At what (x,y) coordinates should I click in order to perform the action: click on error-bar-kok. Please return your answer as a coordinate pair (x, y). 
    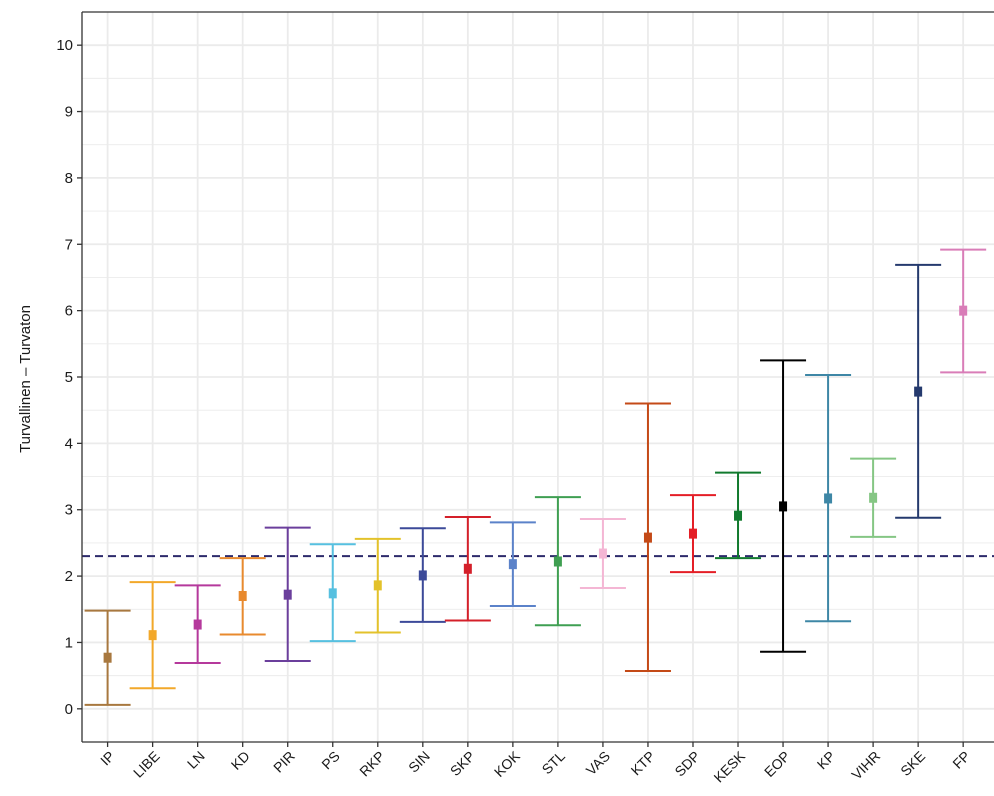
    Looking at the image, I should click on (512, 564).